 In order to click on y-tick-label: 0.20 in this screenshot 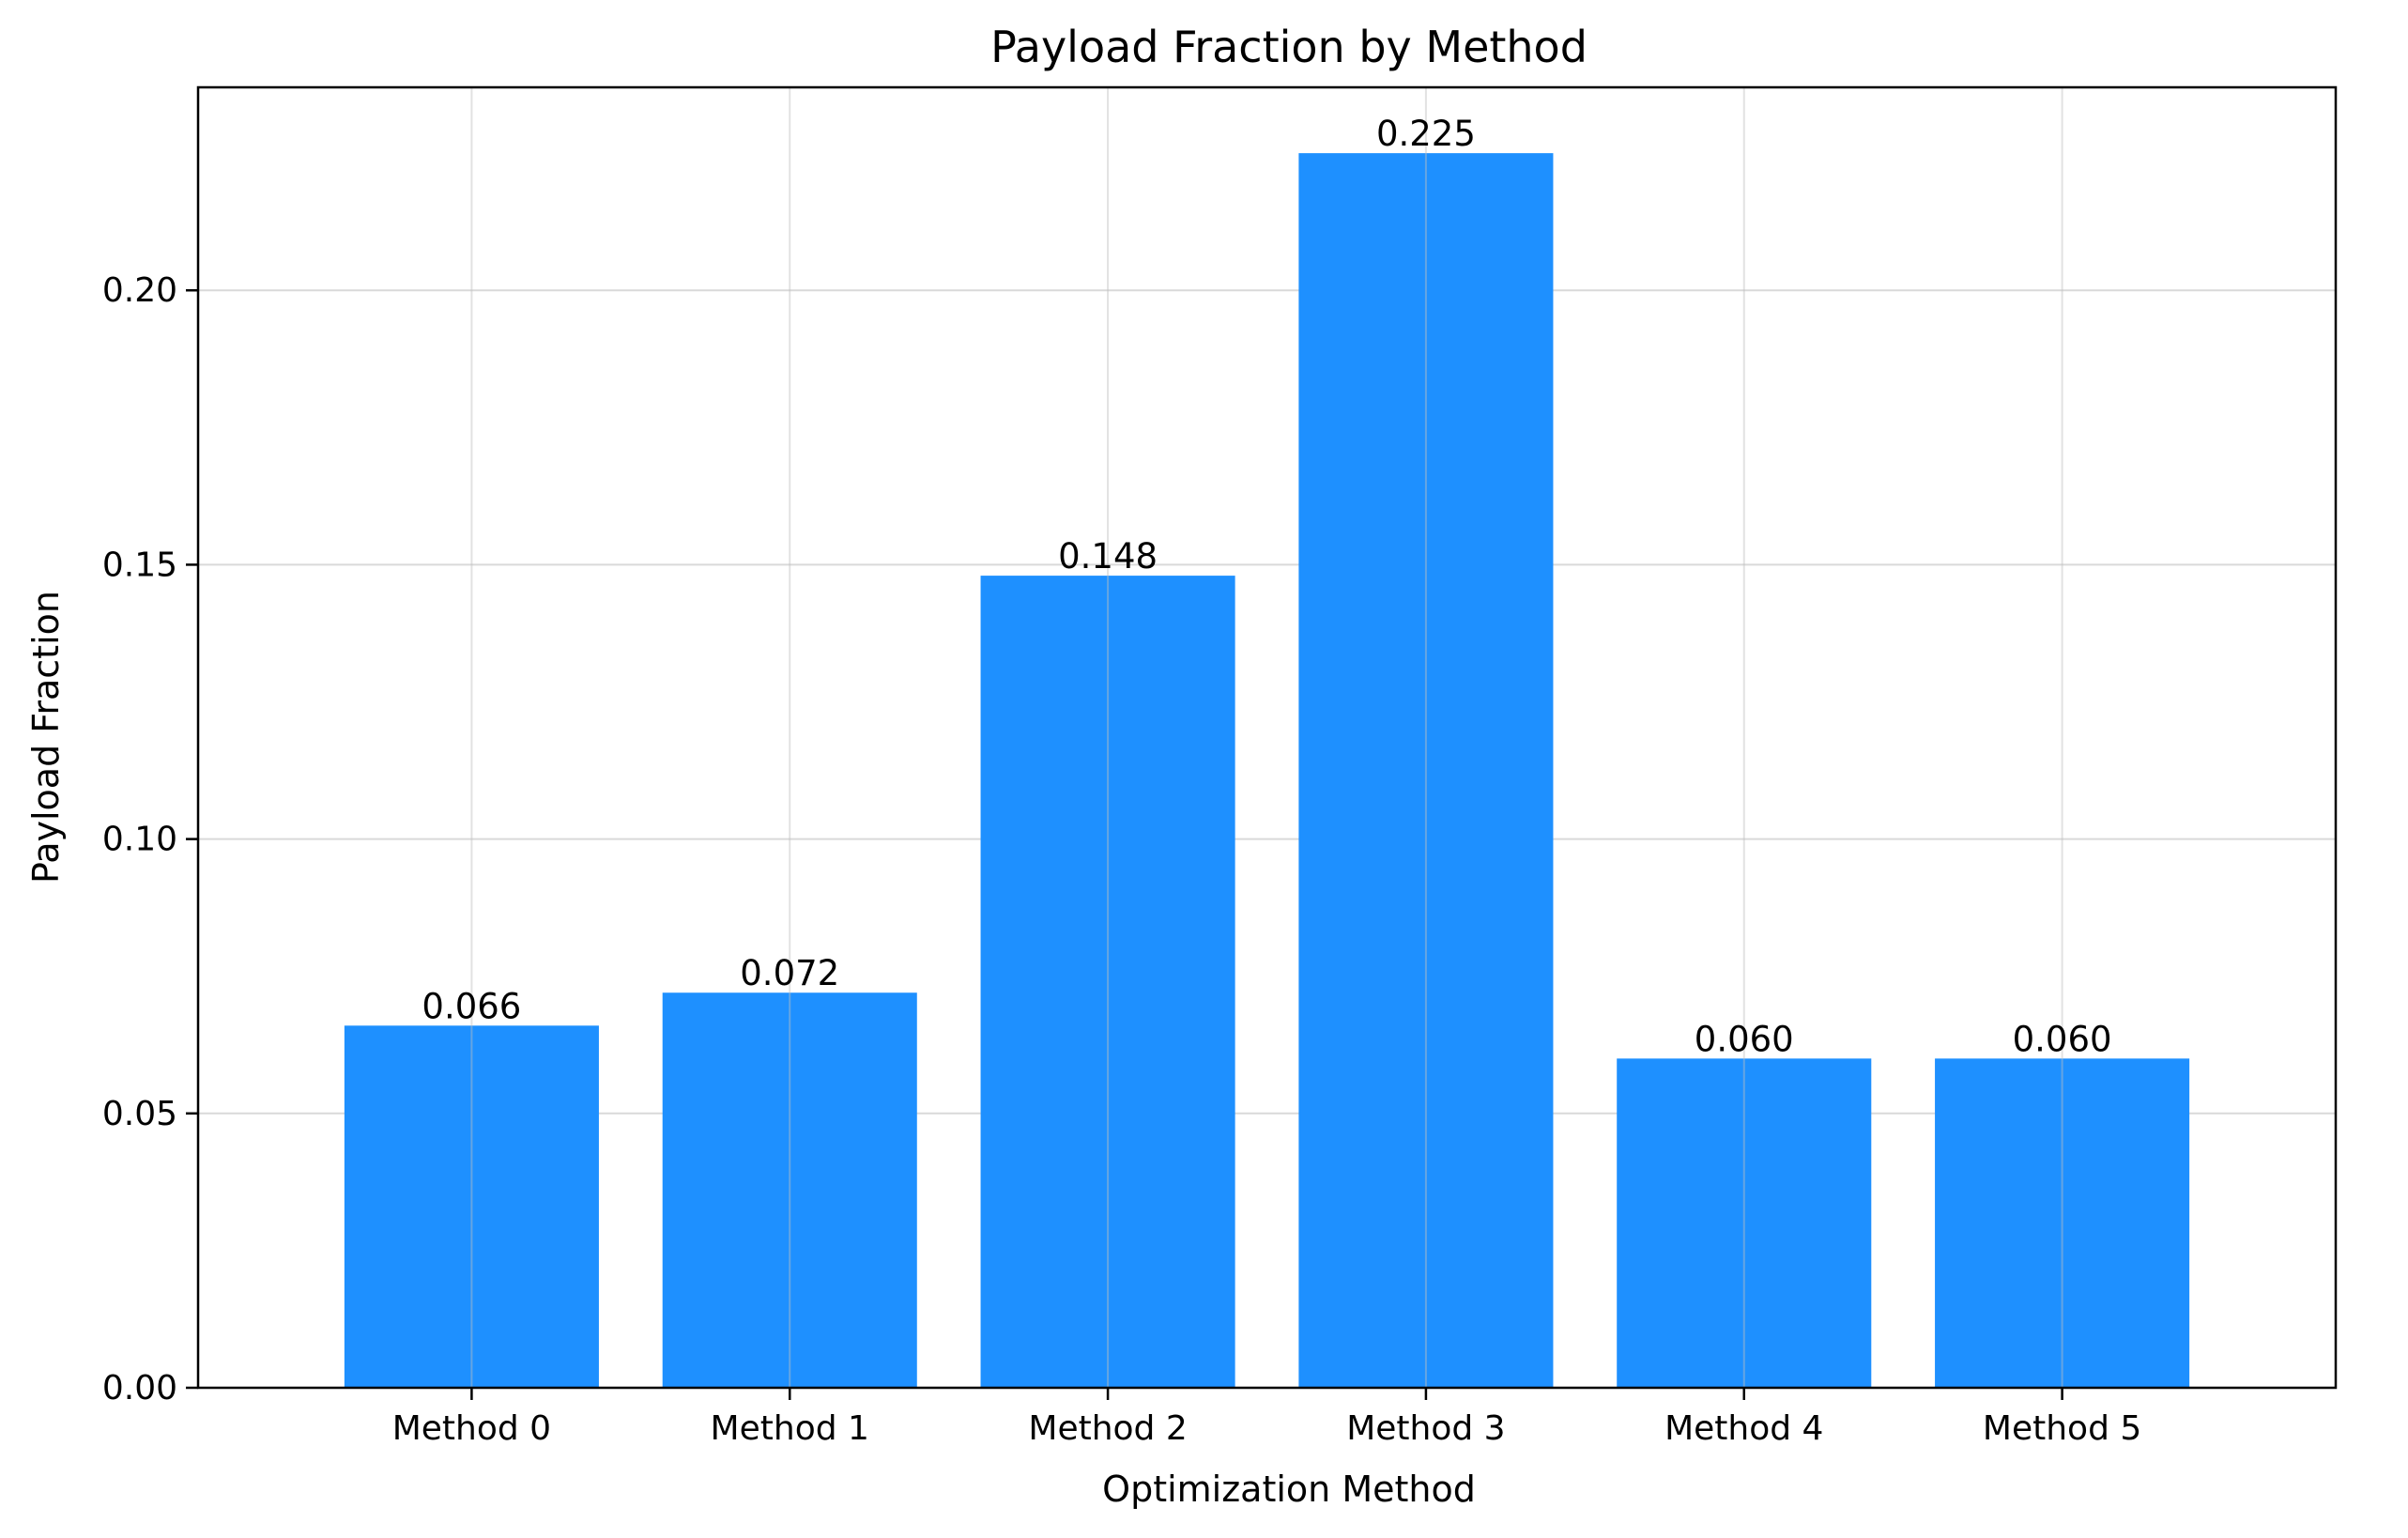, I will do `click(140, 290)`.